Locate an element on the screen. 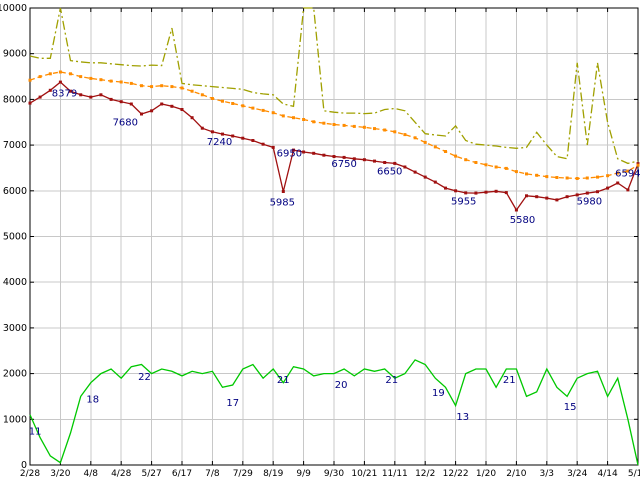 The image size is (640, 480). svg-text: 7240 is located at coordinates (219, 142).